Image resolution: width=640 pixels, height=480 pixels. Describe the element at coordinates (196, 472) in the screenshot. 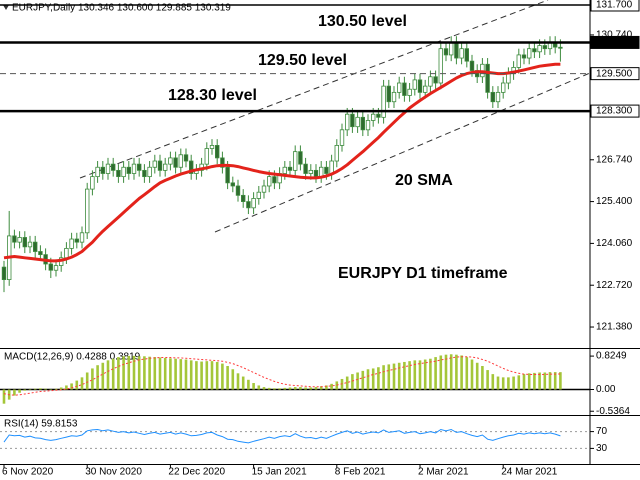

I see `x-tick-label: 22 Dec 2020` at that location.